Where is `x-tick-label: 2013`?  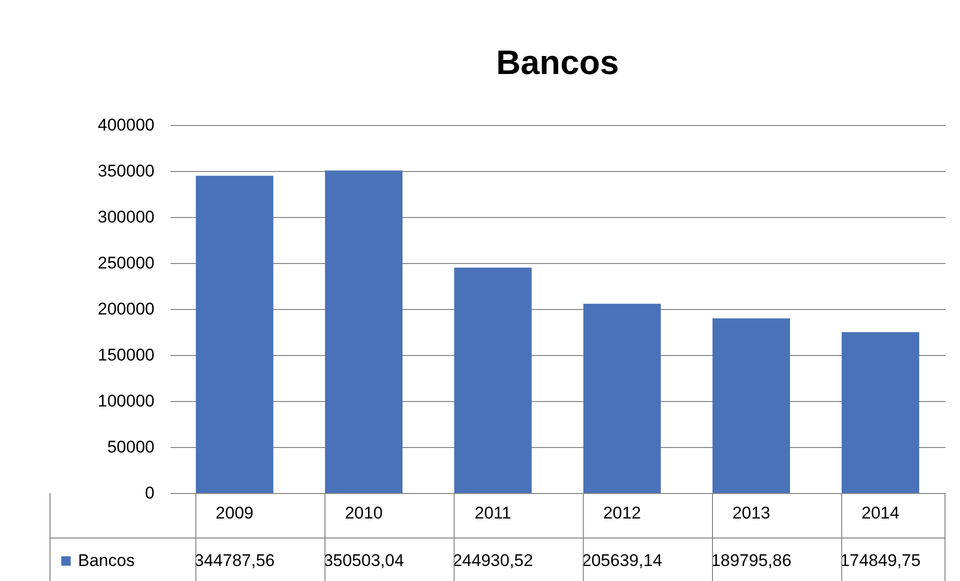 x-tick-label: 2013 is located at coordinates (751, 513).